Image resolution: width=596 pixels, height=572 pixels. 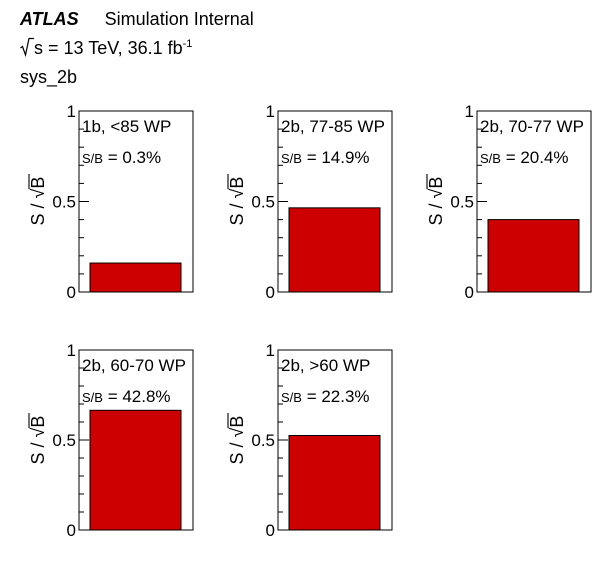 What do you see at coordinates (179, 19) in the screenshot?
I see `status-label: Simulation Internal` at bounding box center [179, 19].